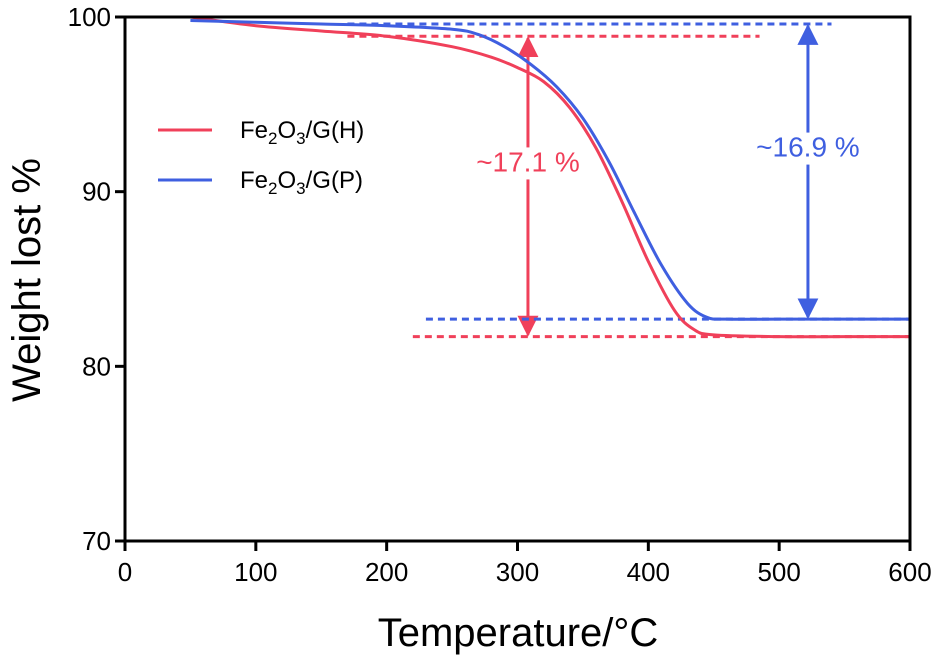 This screenshot has width=945, height=661. What do you see at coordinates (125, 572) in the screenshot?
I see `x-tick-label: 0` at bounding box center [125, 572].